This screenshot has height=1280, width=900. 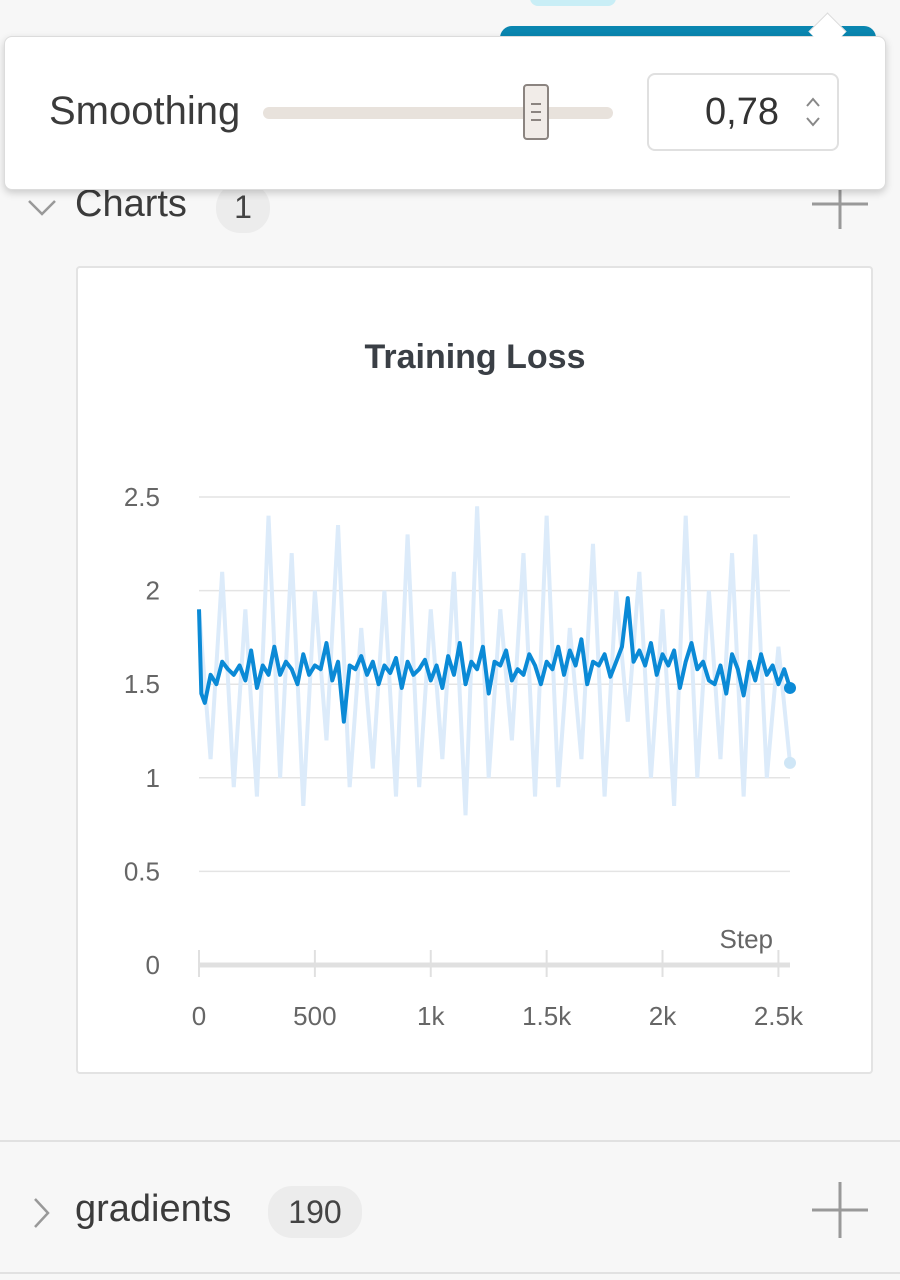 I want to click on y-tick-label: 2.5, so click(x=142, y=497).